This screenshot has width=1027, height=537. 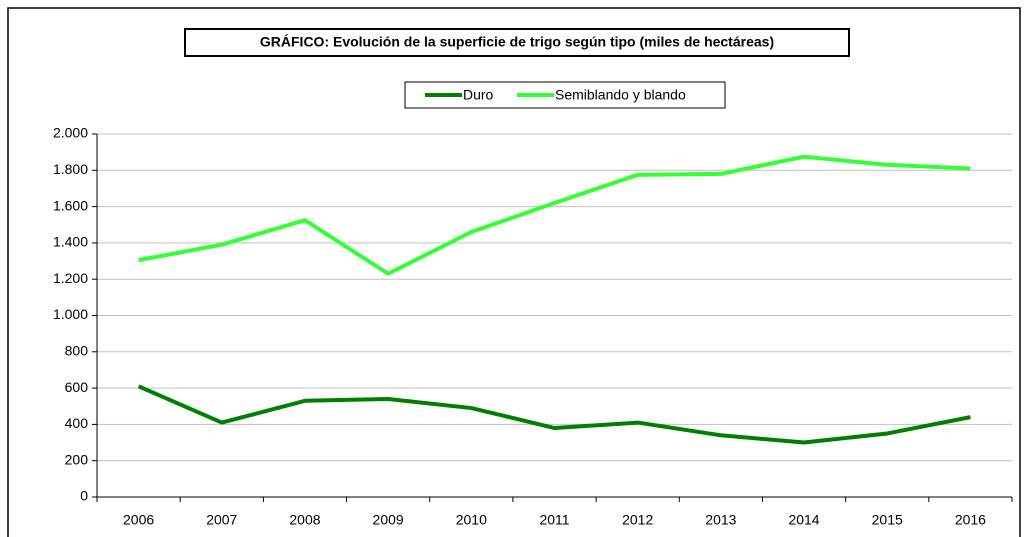 I want to click on x-tick-label: 2006, so click(x=138, y=520).